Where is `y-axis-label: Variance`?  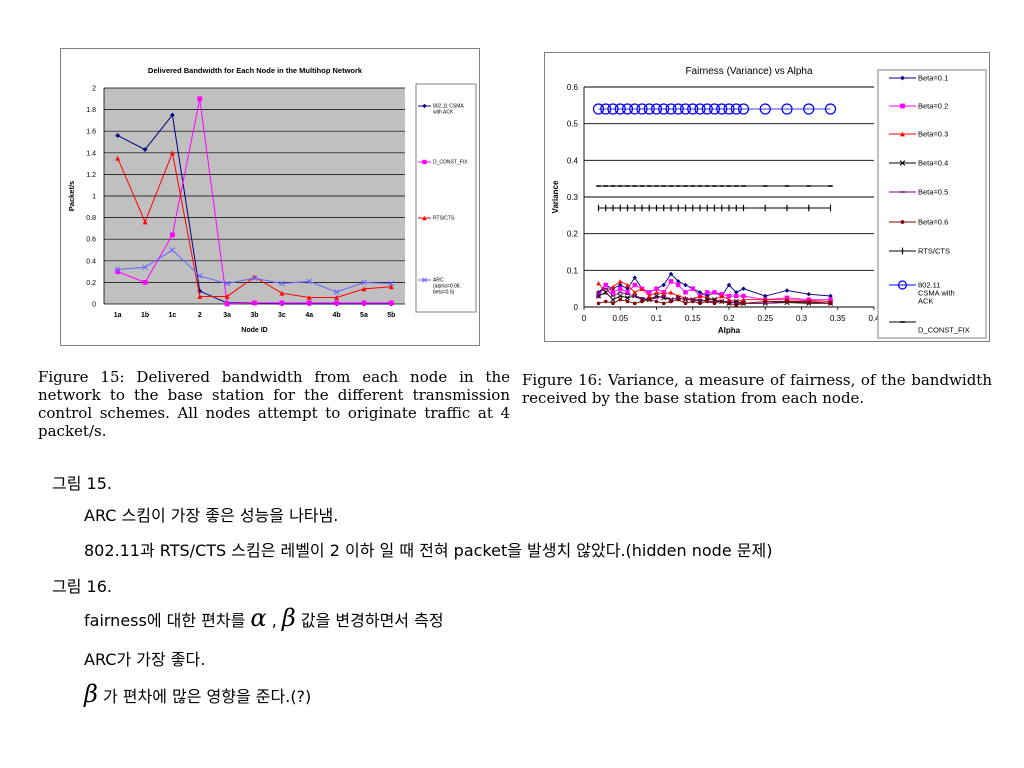 y-axis-label: Variance is located at coordinates (555, 196).